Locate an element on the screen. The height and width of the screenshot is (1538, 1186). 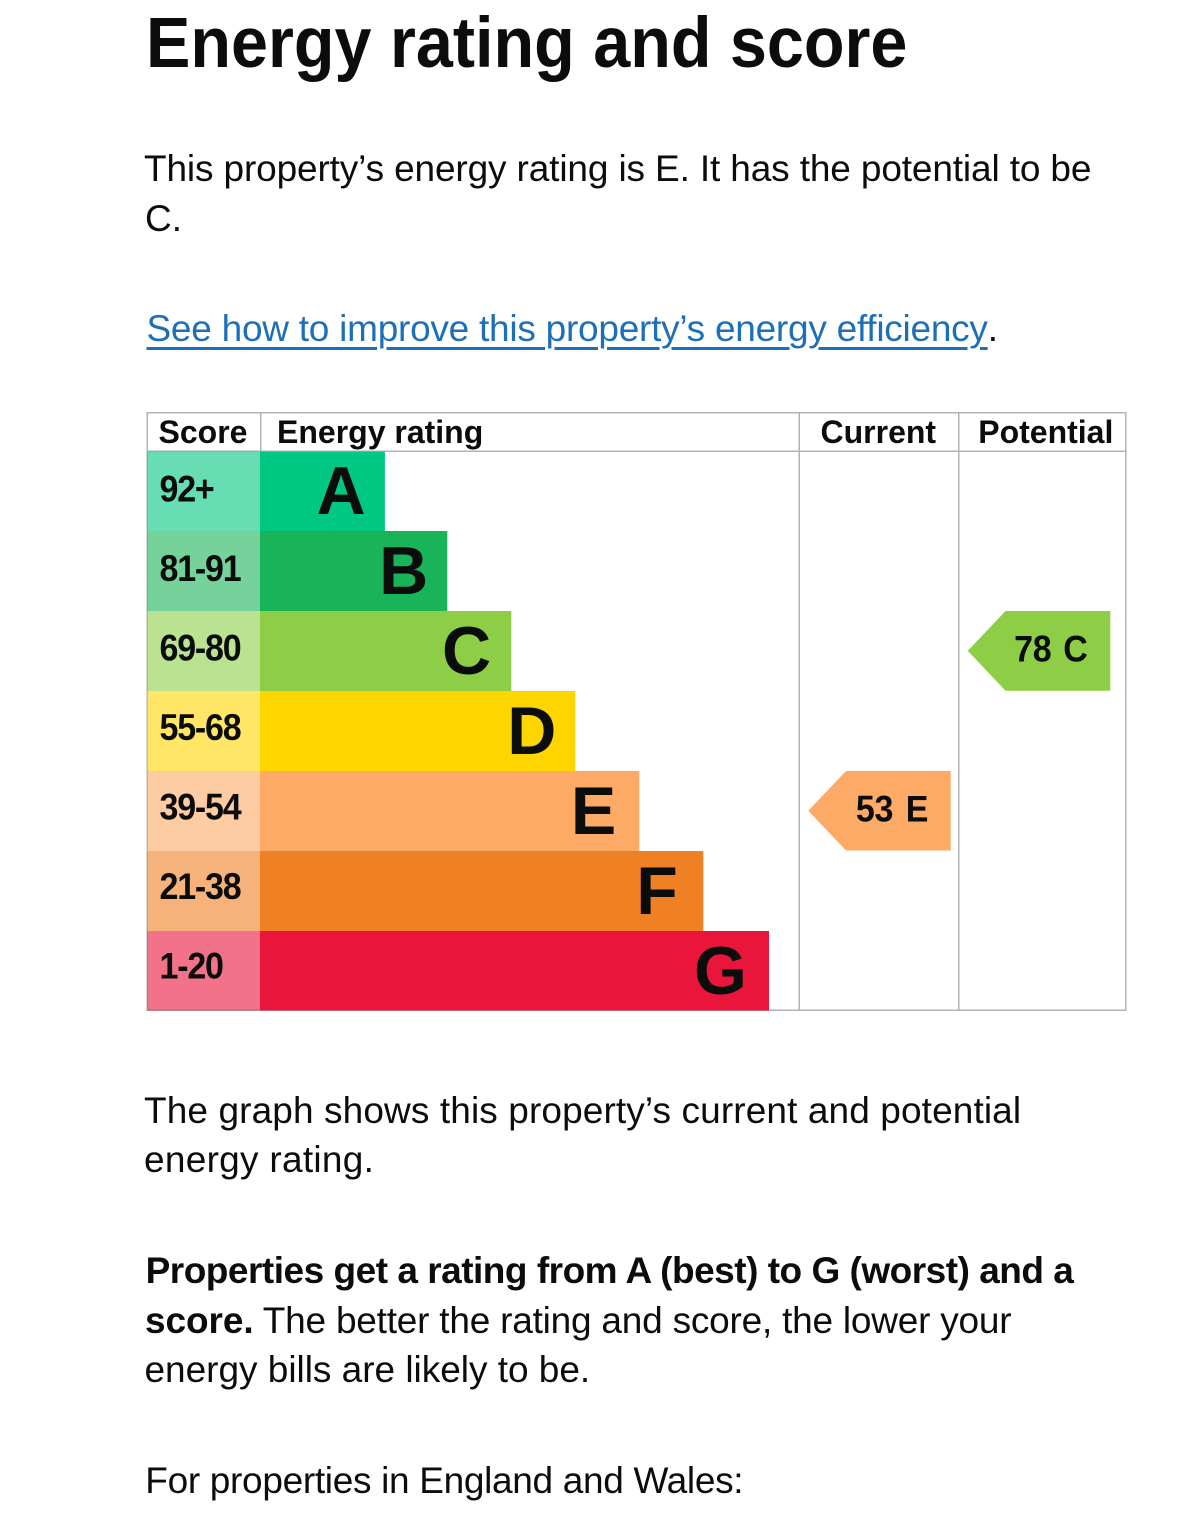
svg-text: 1-20 is located at coordinates (192, 966).